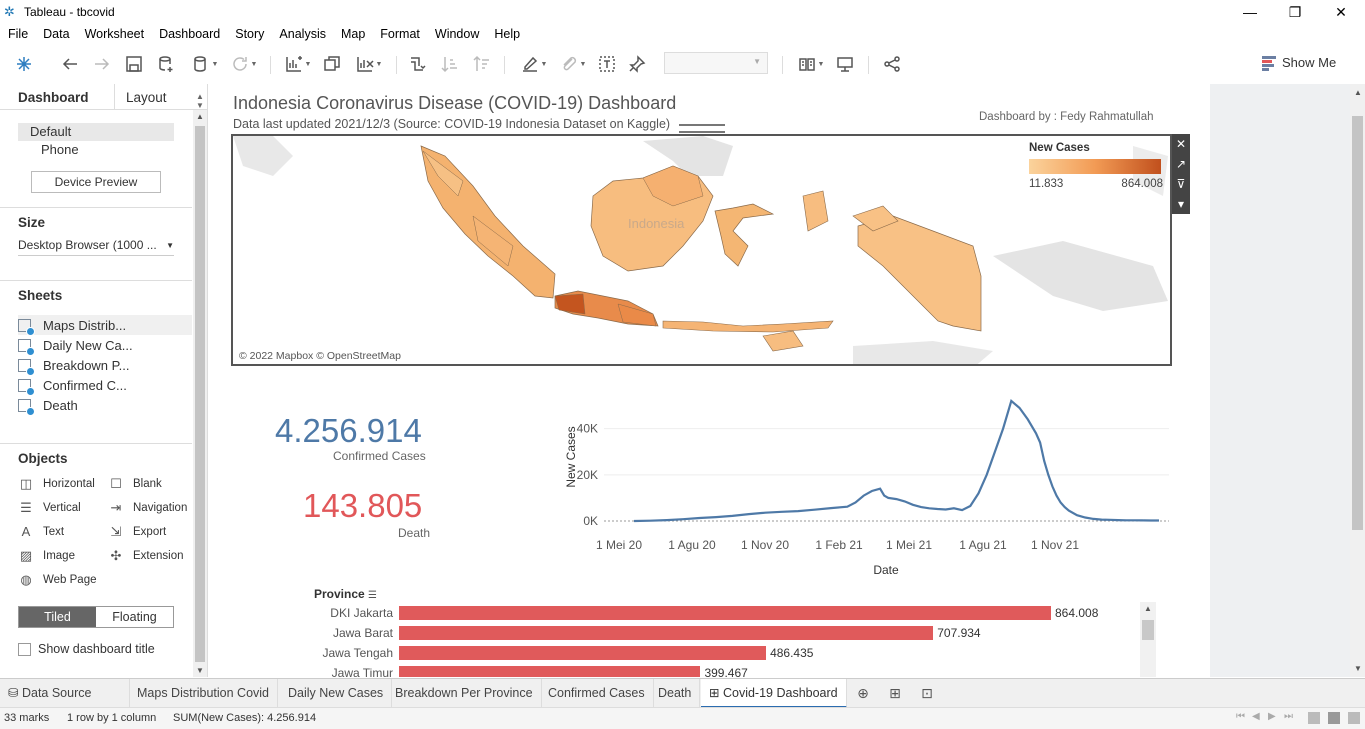  I want to click on show-mark-labels-icon, so click(607, 64).